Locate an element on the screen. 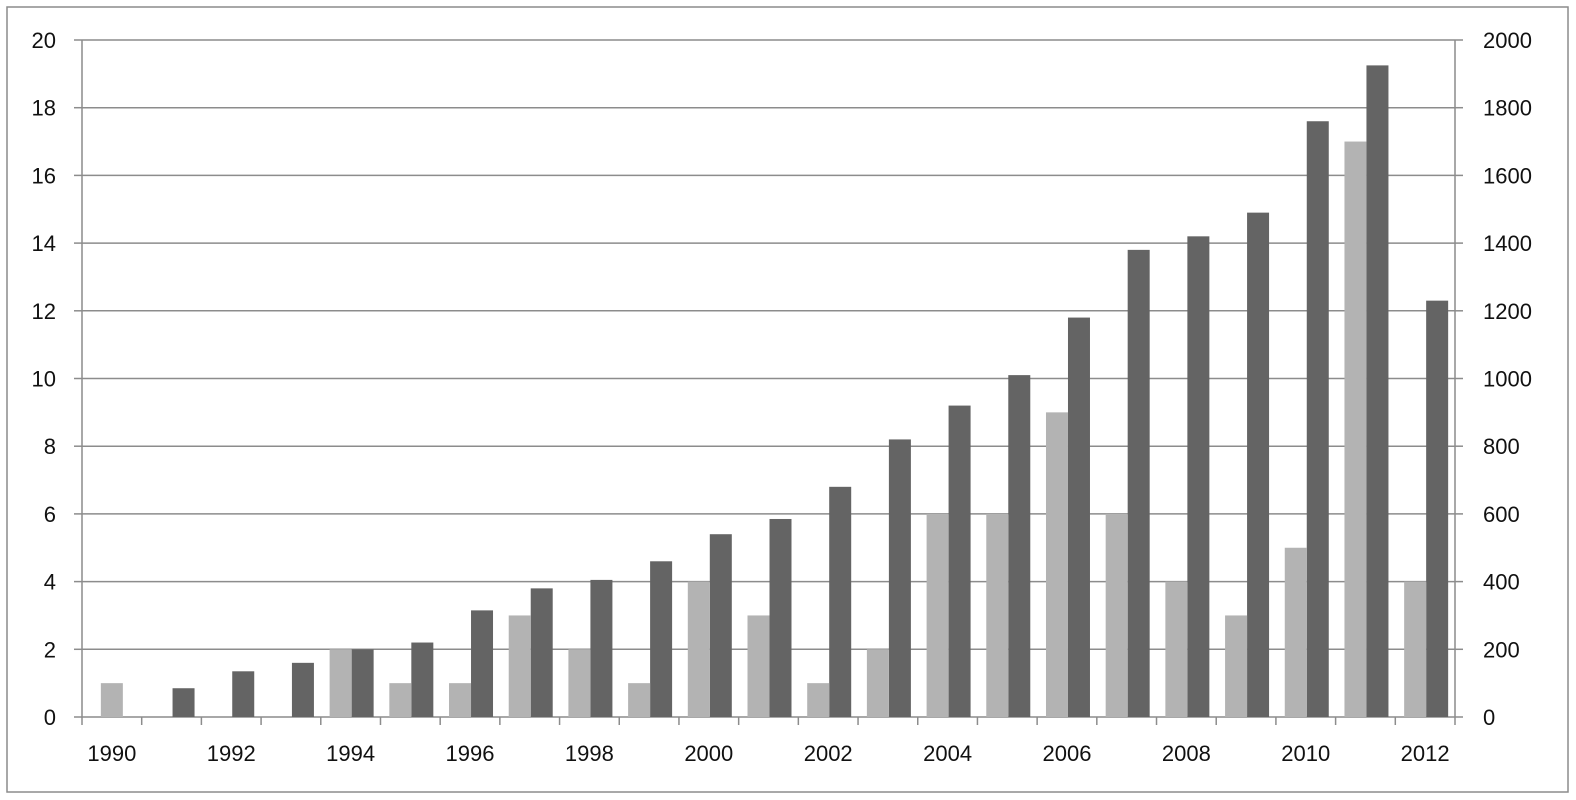 The height and width of the screenshot is (800, 1576). bar-left-2001 is located at coordinates (780, 617).